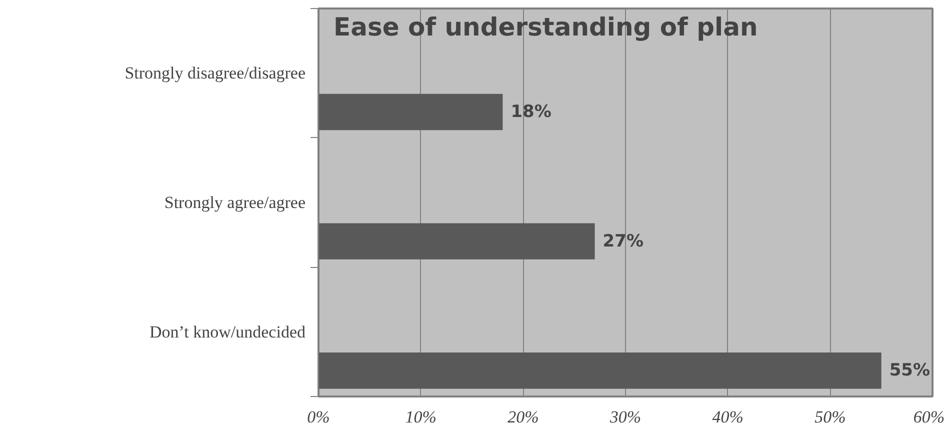 The width and height of the screenshot is (944, 432). I want to click on x-tick-label: 10%, so click(420, 417).